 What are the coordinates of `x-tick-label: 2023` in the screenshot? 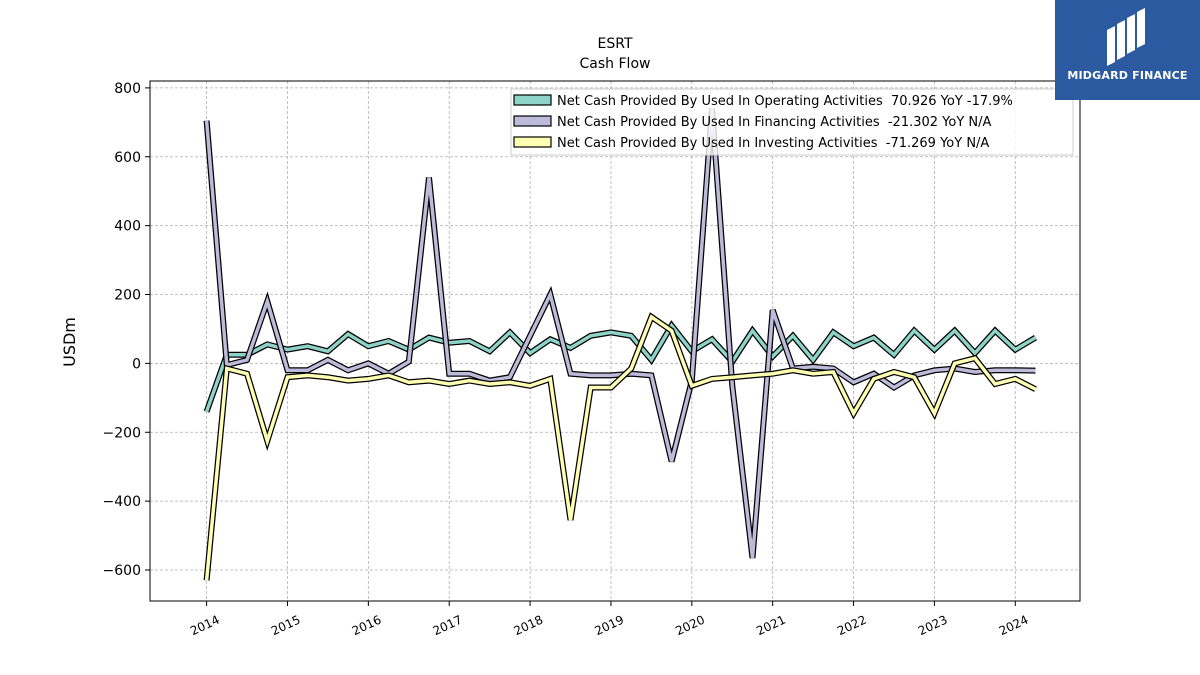 It's located at (933, 626).